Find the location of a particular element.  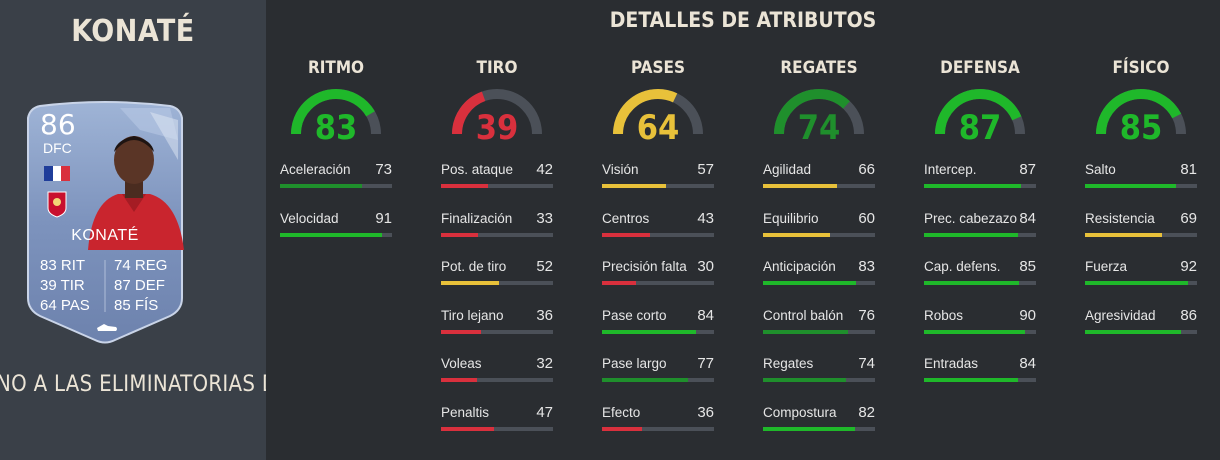

attribute-name: Intercep. is located at coordinates (950, 169).